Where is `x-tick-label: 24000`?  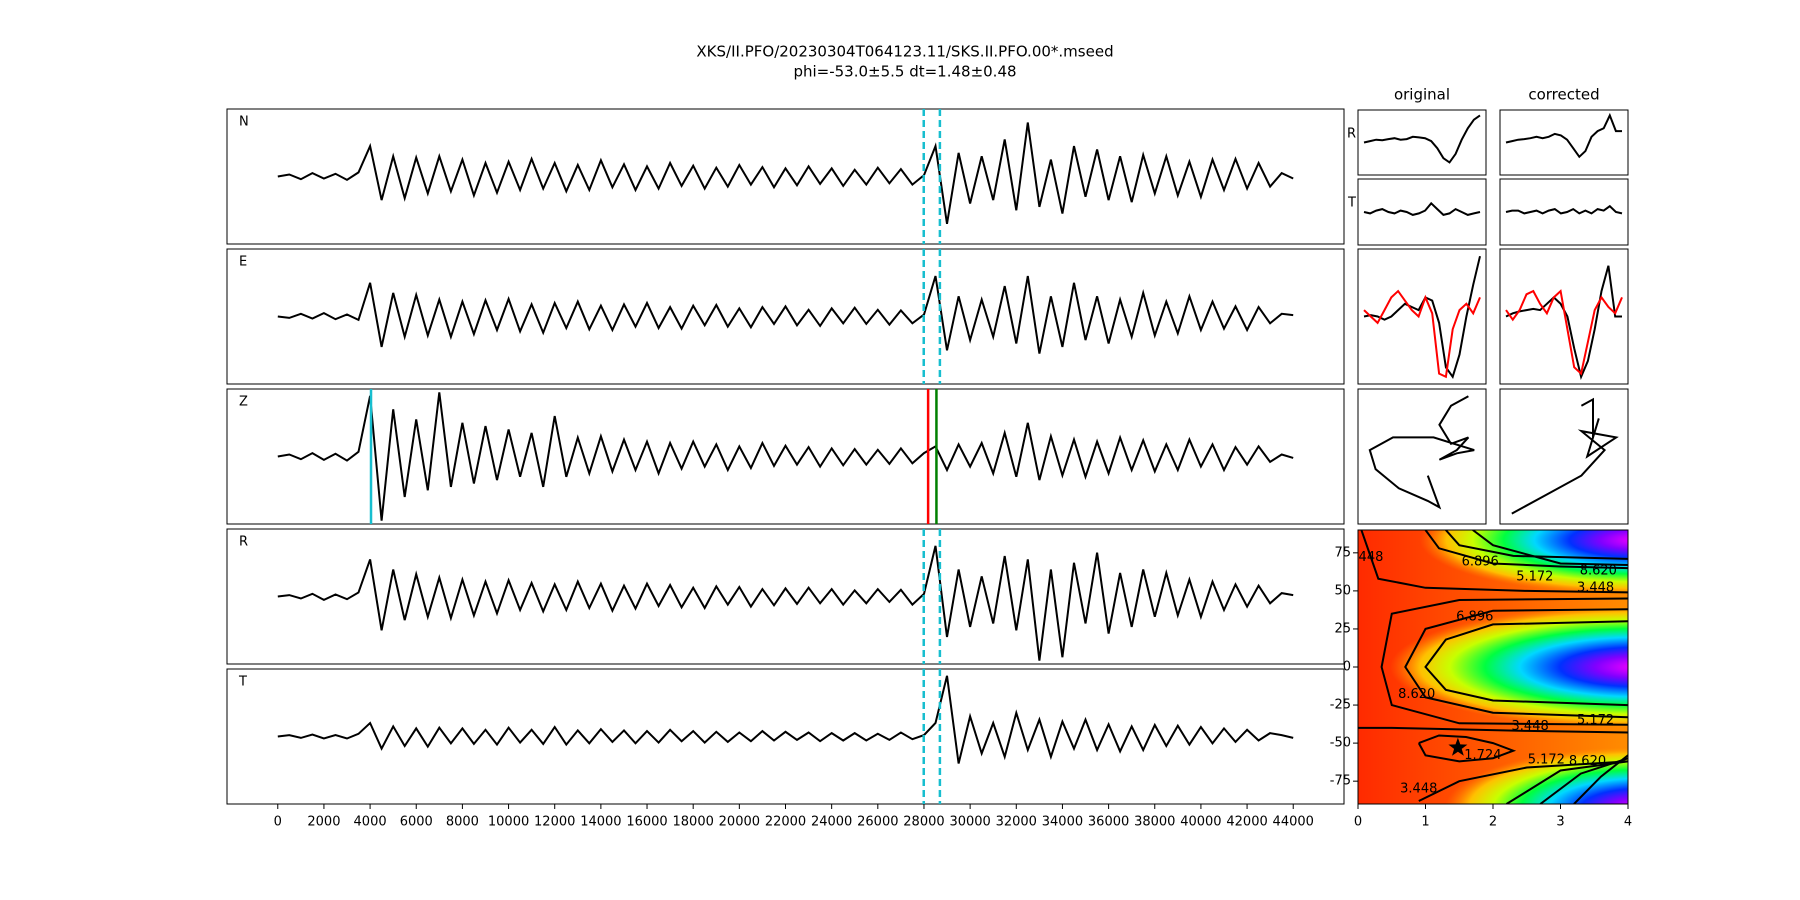
x-tick-label: 24000 is located at coordinates (831, 822).